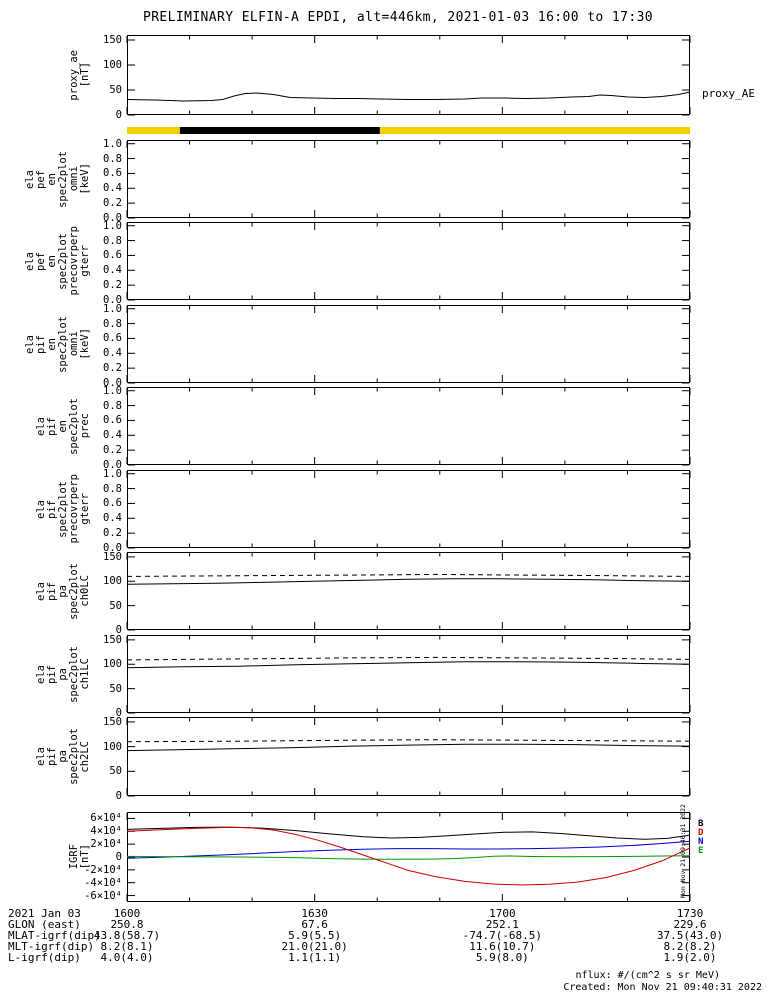 This screenshot has height=1000, width=775. I want to click on ch0-ytick-label: 0, so click(118, 630).